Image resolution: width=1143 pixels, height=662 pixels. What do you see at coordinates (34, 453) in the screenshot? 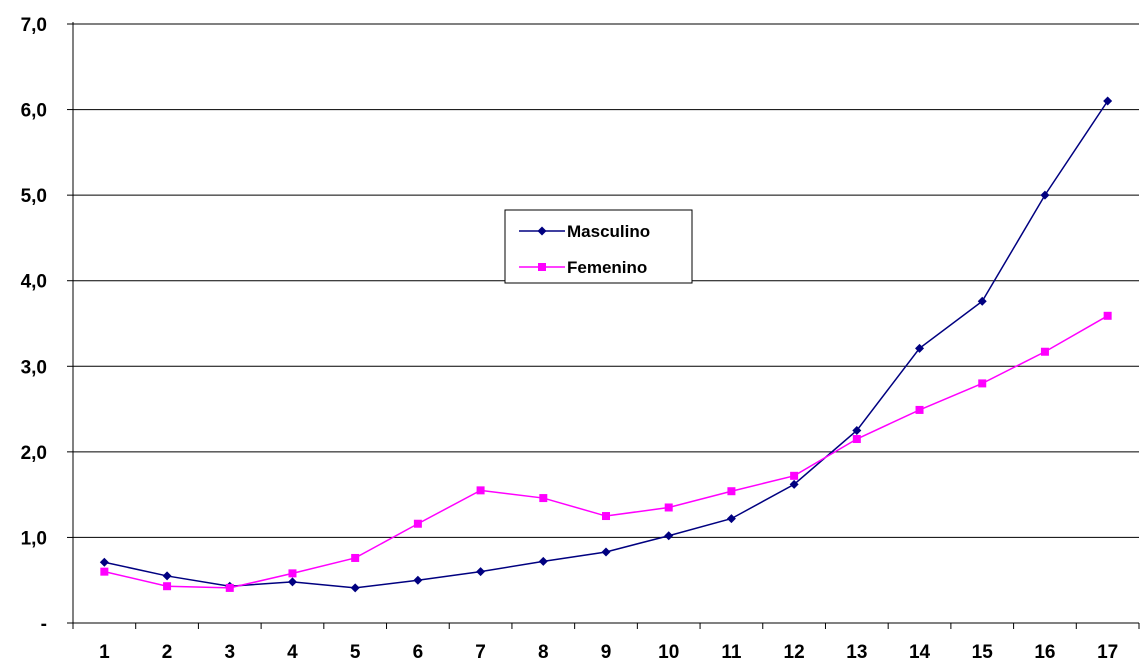
I see `y-tick-label: 2,0` at bounding box center [34, 453].